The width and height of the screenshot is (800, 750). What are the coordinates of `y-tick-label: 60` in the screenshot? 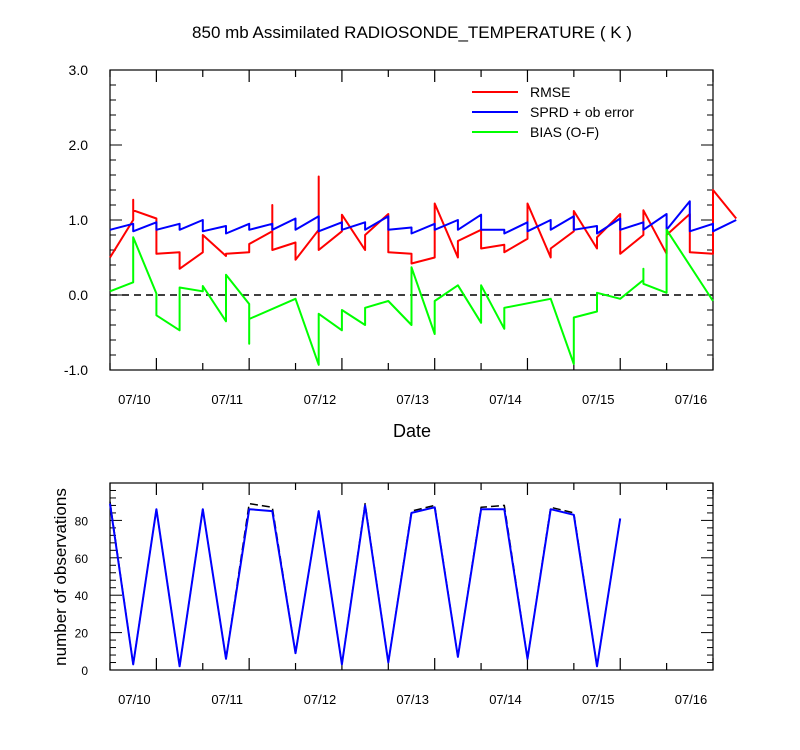 It's located at (82, 559).